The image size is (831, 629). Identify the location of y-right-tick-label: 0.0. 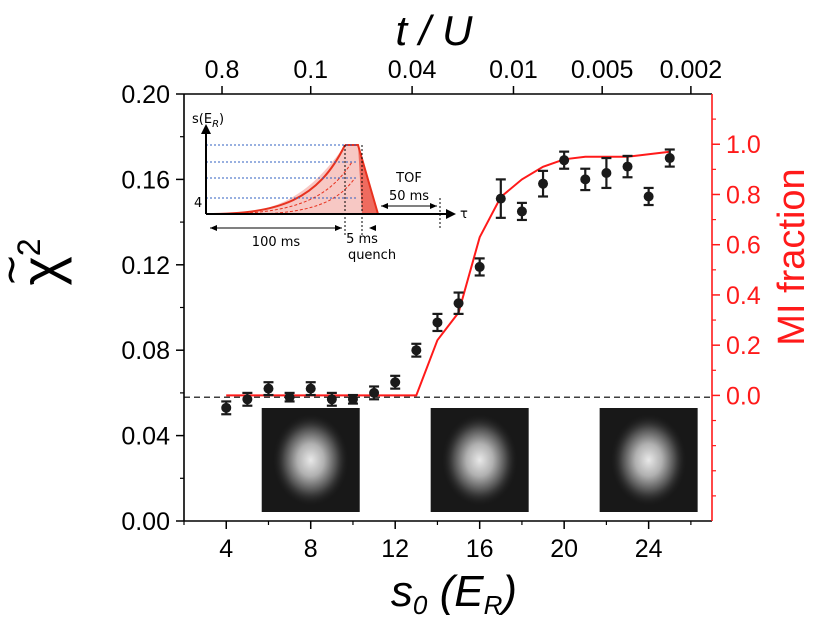
(743, 396).